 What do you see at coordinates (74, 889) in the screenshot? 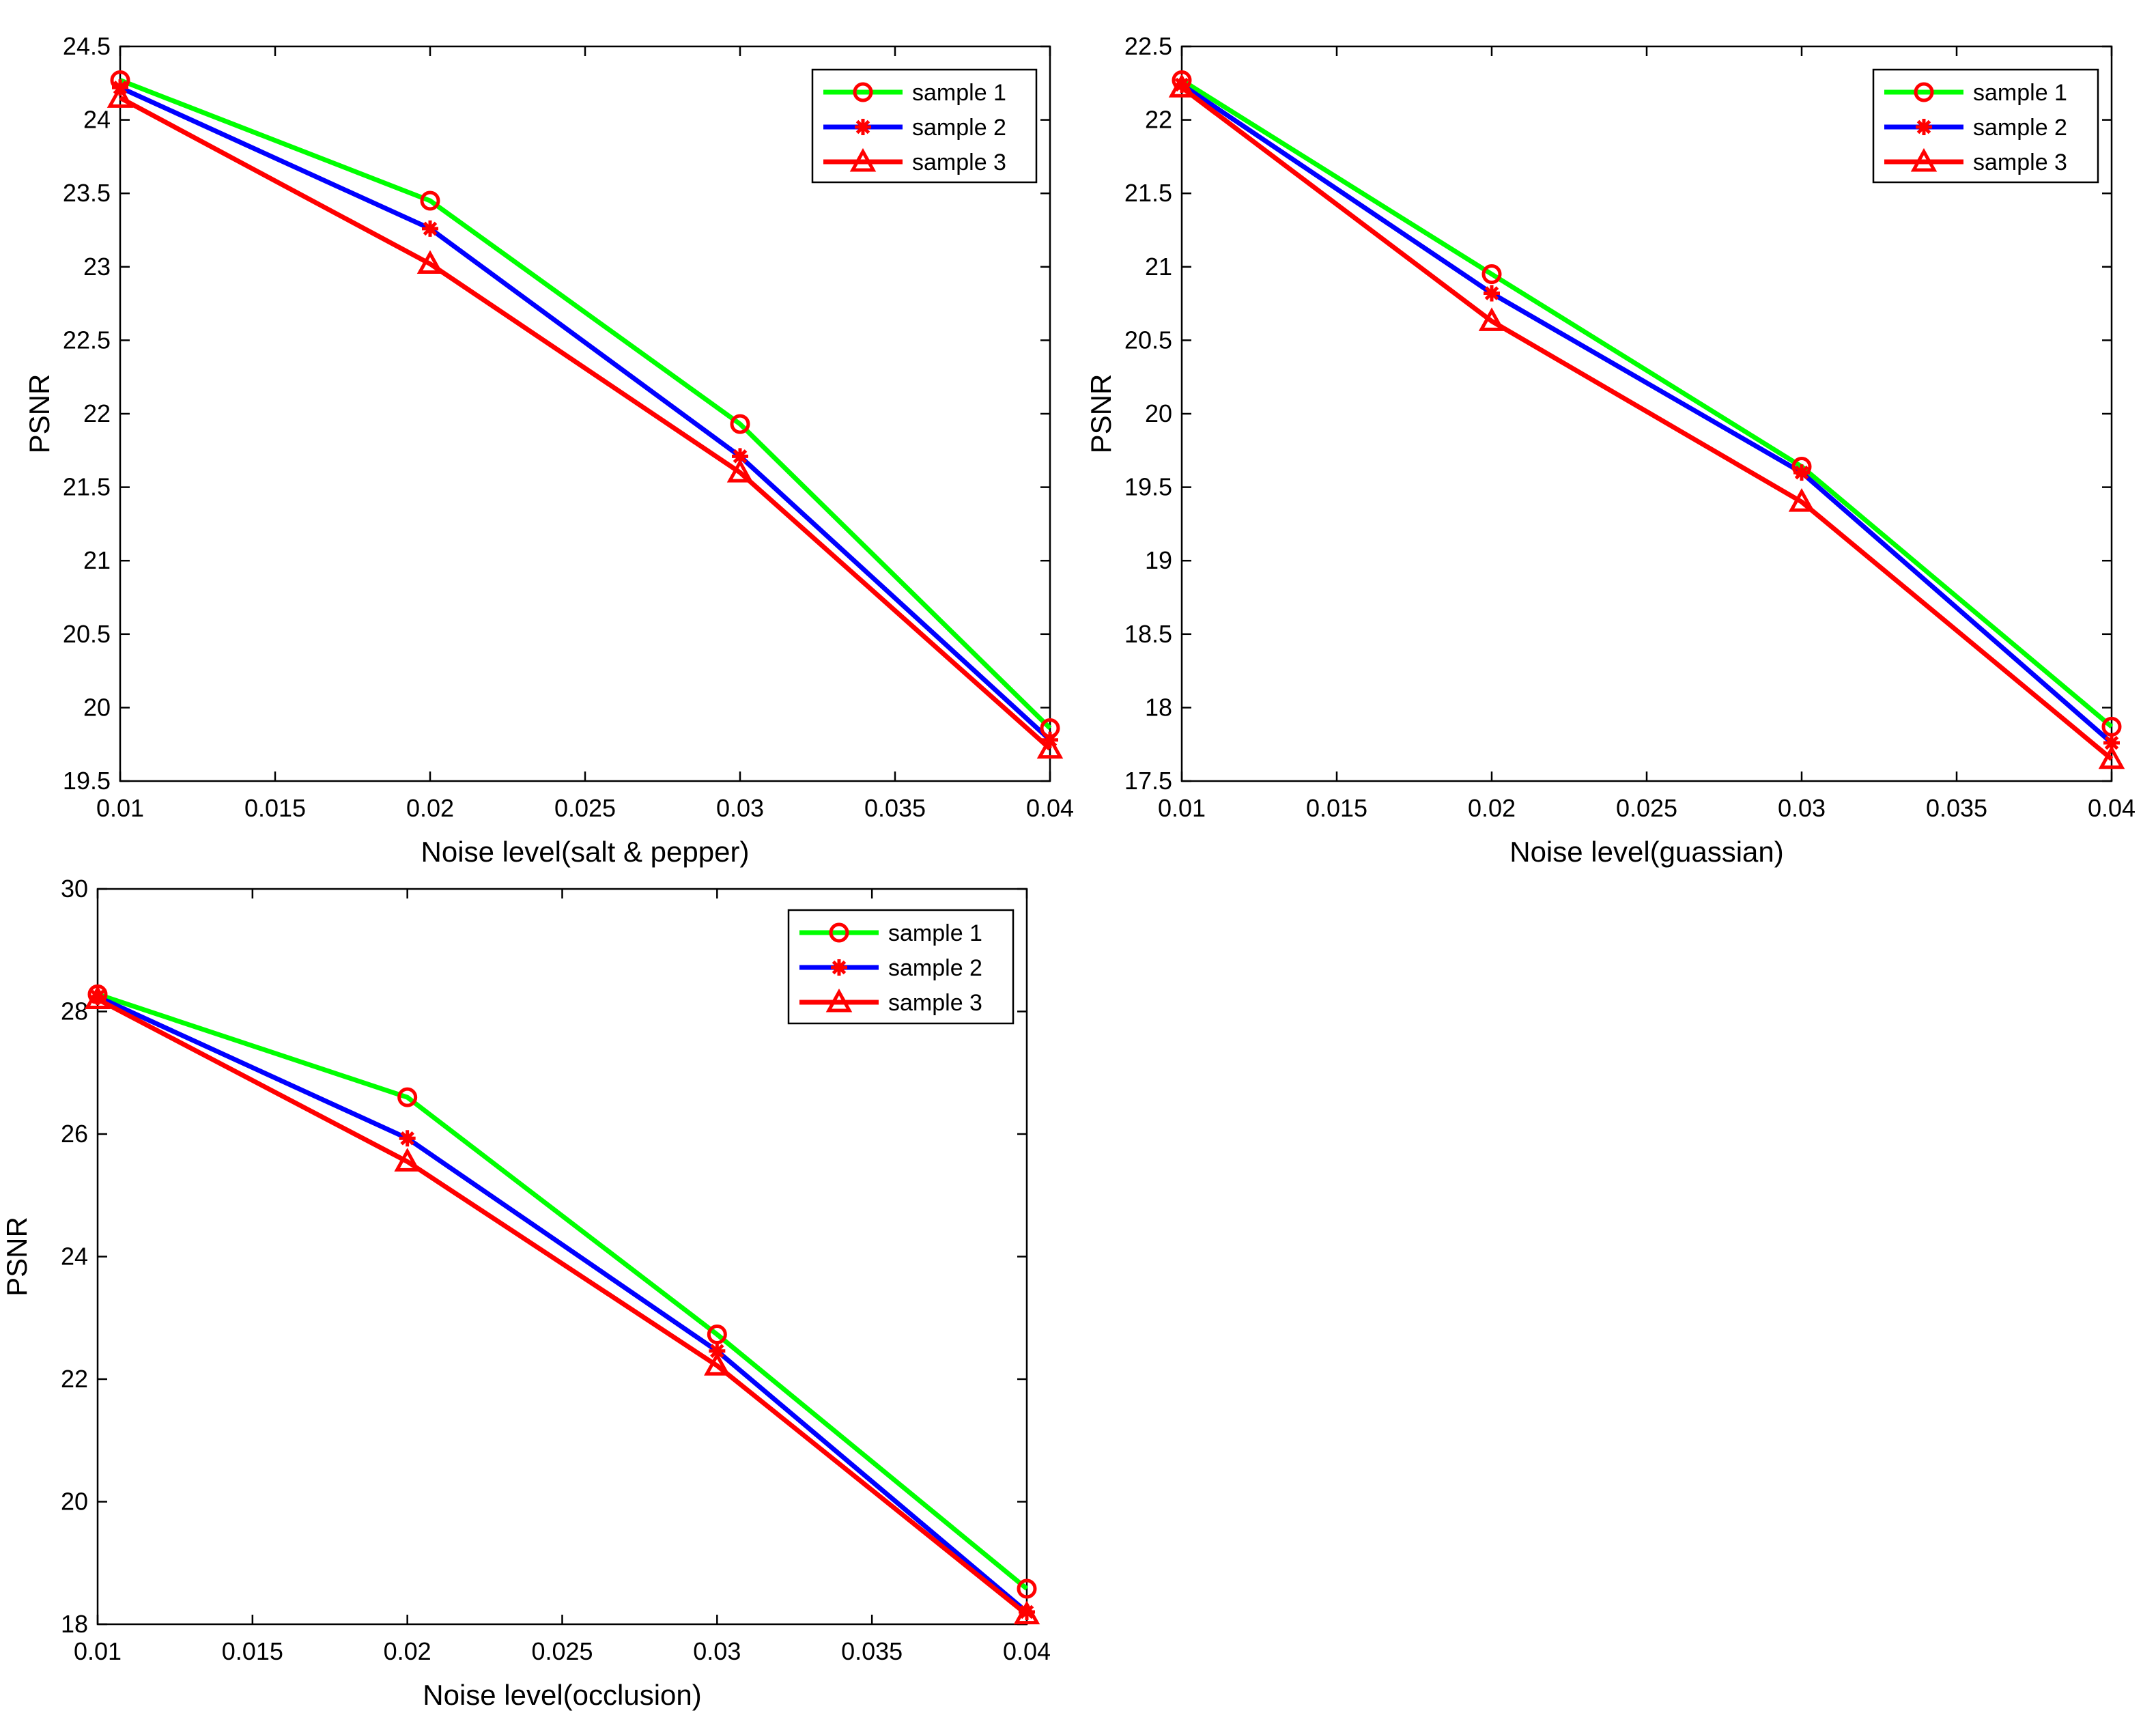
I see `y-tick-label: 30` at bounding box center [74, 889].